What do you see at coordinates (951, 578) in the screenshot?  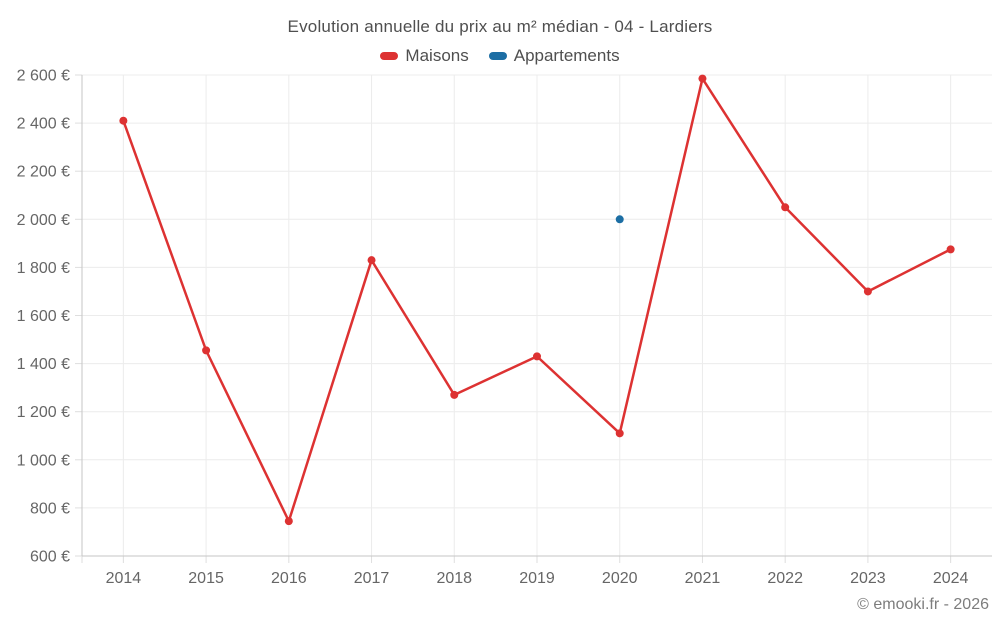 I see `svg-text: 2024` at bounding box center [951, 578].